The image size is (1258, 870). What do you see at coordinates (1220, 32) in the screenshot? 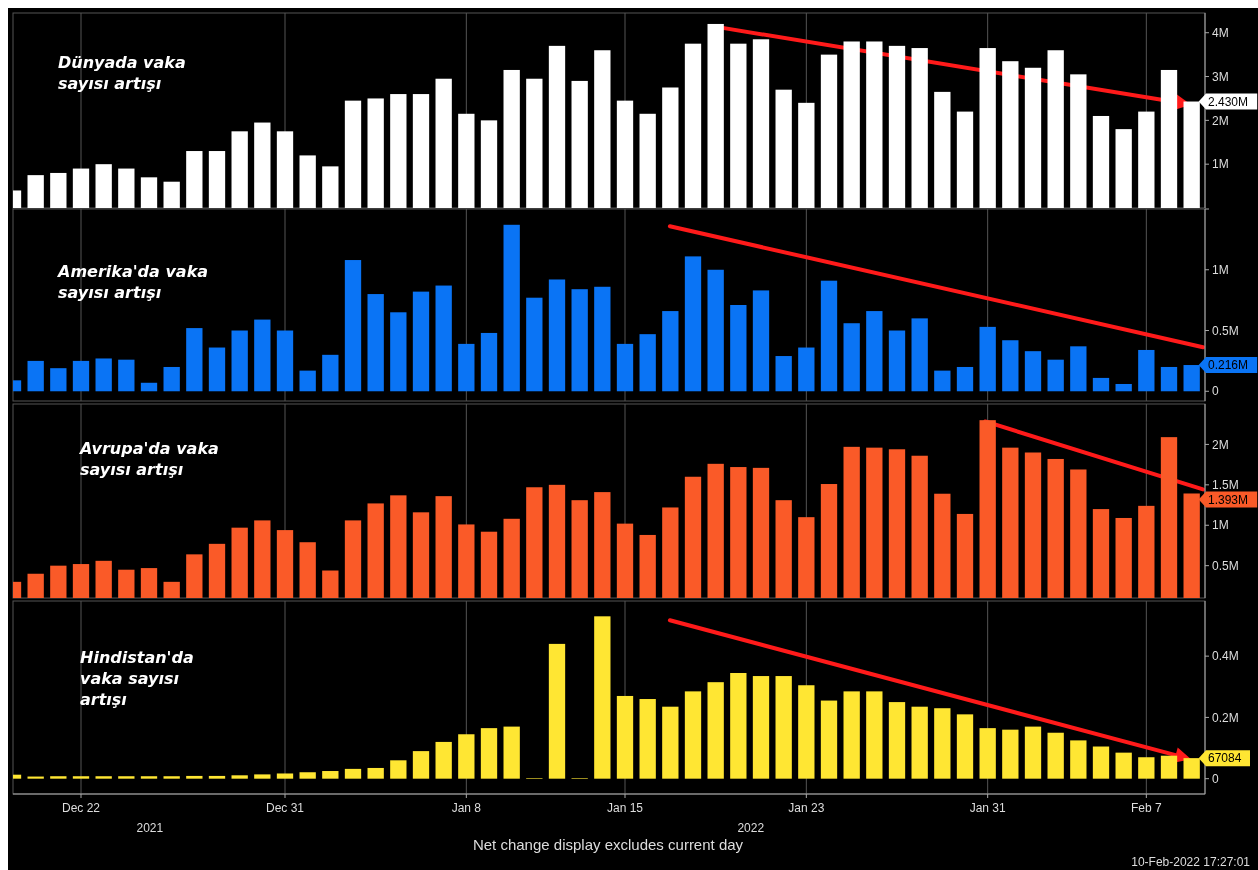
I see `y-tick-label: 4M` at bounding box center [1220, 32].